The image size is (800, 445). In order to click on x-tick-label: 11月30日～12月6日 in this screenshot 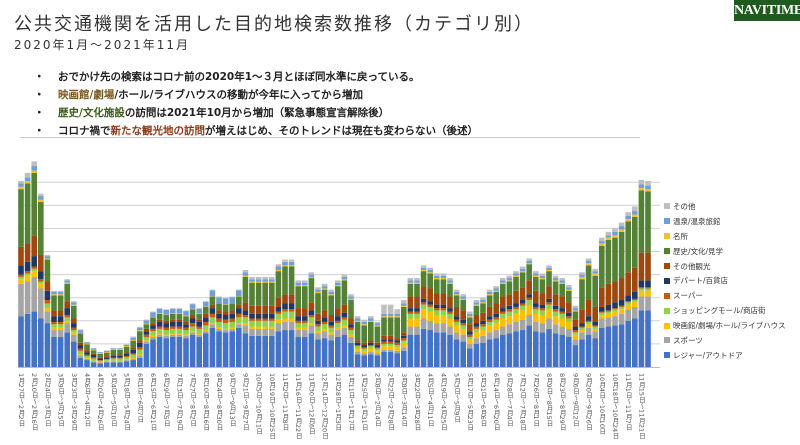, I will do `click(311, 404)`.